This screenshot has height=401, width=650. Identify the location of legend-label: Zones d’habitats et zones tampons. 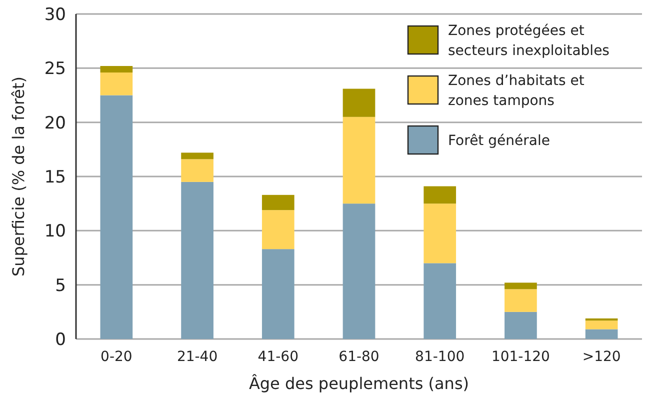
(516, 90).